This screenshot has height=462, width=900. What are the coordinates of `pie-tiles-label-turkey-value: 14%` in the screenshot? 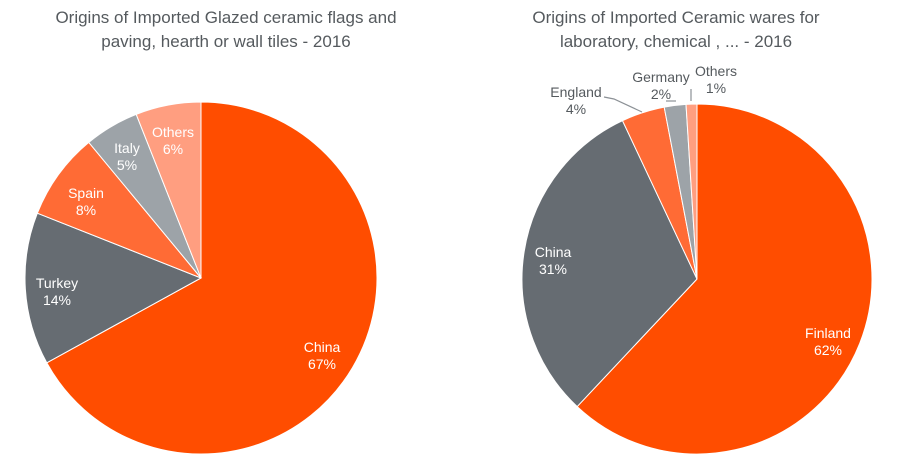 It's located at (57, 300).